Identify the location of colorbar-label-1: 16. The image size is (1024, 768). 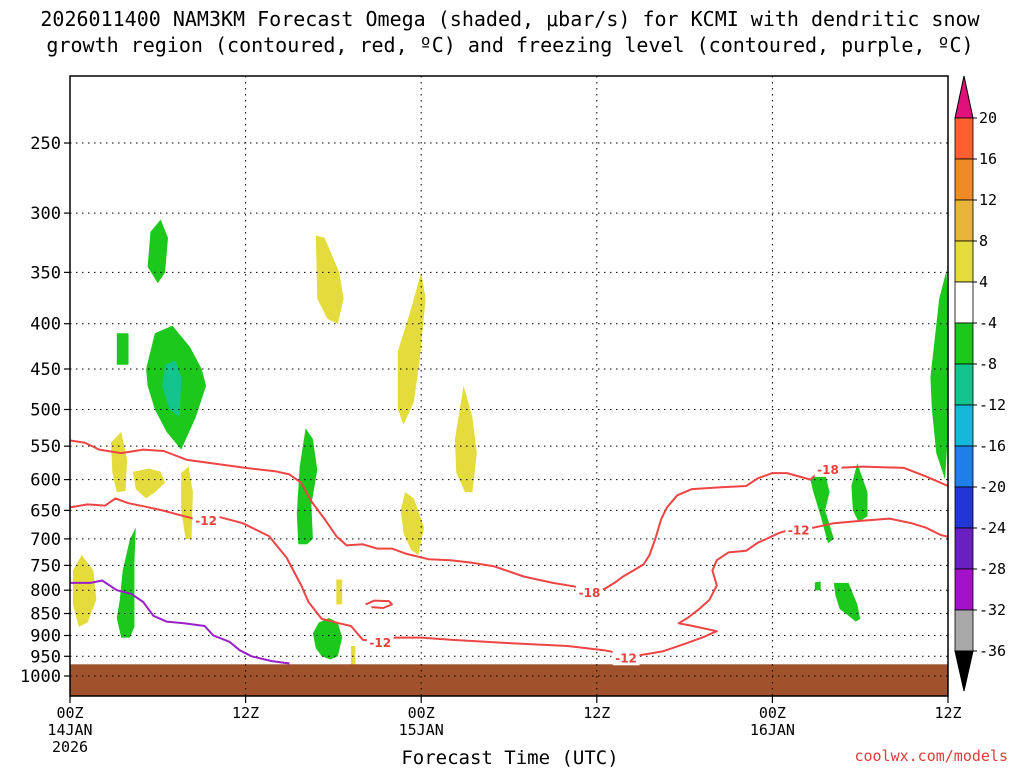
(988, 159).